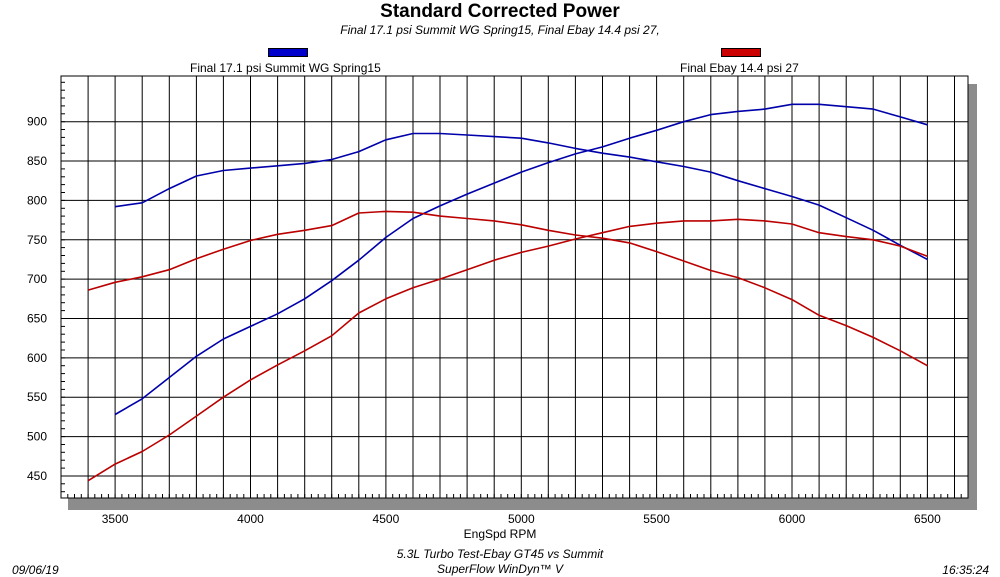 This screenshot has height=577, width=1000. What do you see at coordinates (285, 68) in the screenshot?
I see `legend-label-series-1: Final 17.1 psi Summit WG Spring15` at bounding box center [285, 68].